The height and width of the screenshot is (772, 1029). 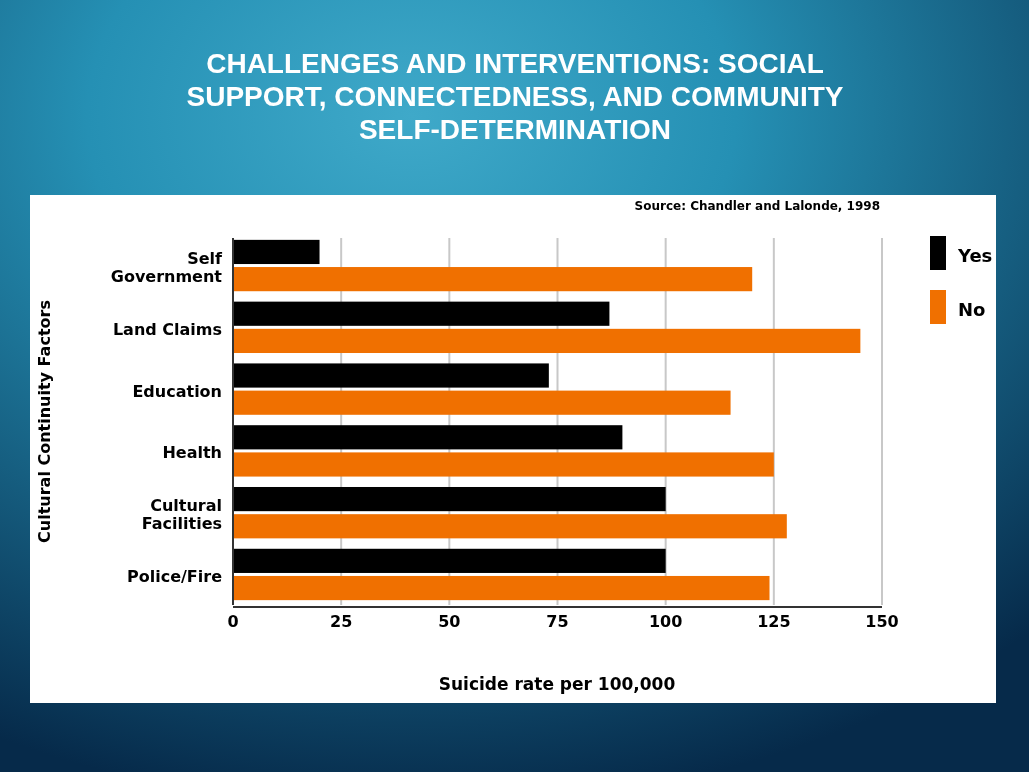 I want to click on x-tick-label: 75, so click(x=557, y=621).